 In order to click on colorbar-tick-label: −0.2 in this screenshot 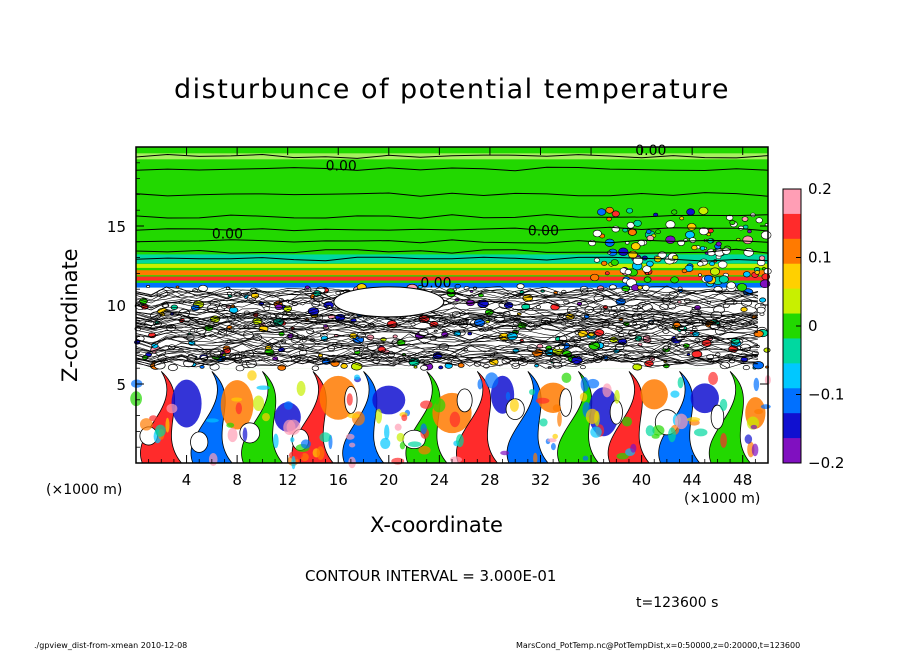, I will do `click(826, 463)`.